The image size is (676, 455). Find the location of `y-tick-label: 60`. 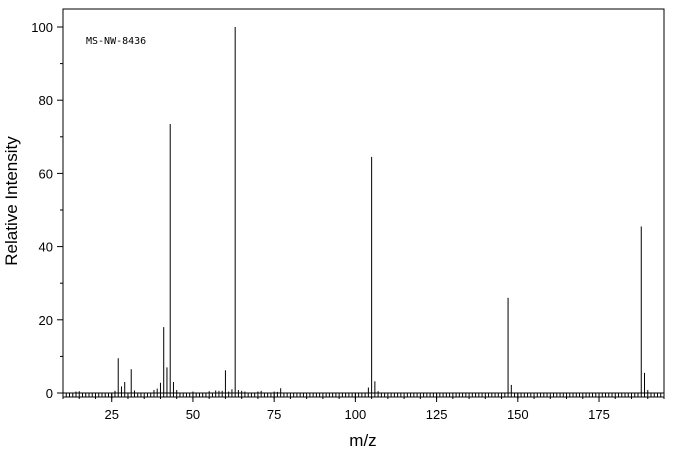

y-tick-label: 60 is located at coordinates (46, 173).